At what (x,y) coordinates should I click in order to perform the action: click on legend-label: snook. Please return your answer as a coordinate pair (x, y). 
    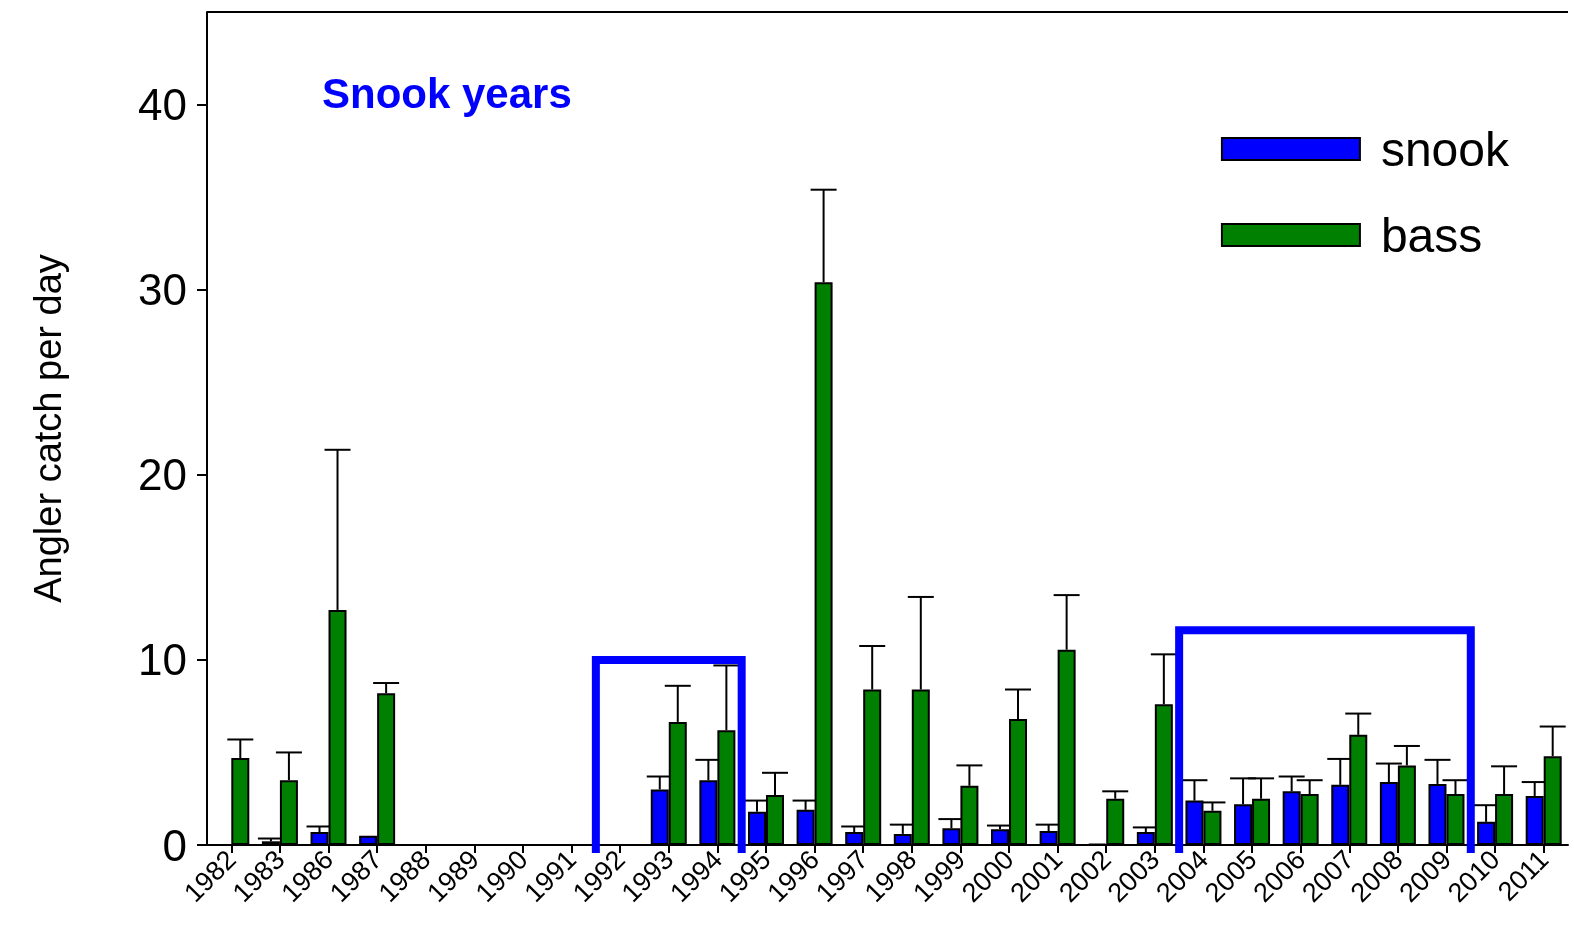
    Looking at the image, I should click on (1445, 149).